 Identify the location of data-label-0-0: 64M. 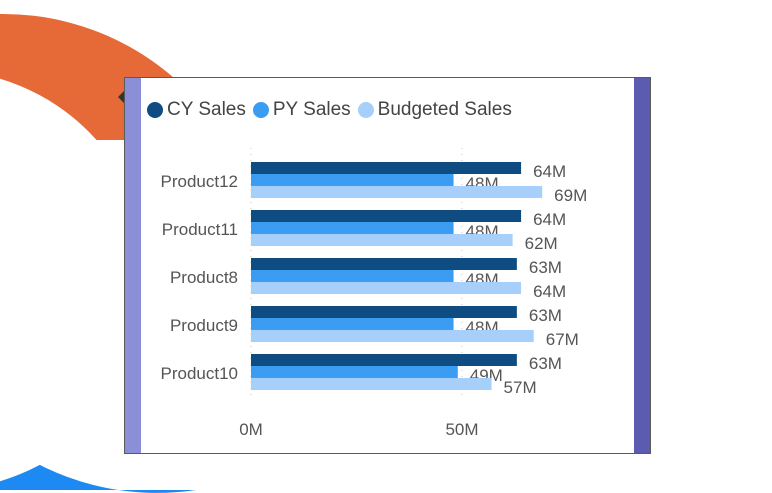
(549, 171).